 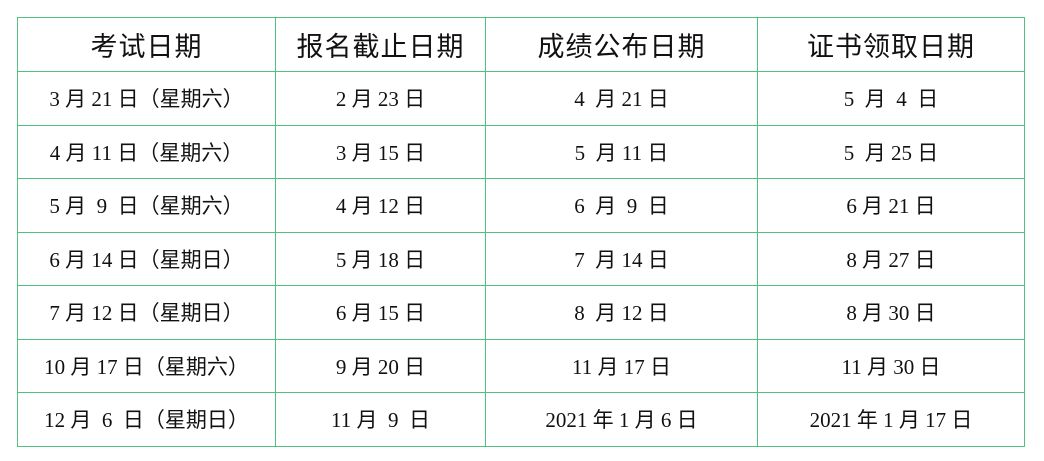 I want to click on cell-exam-date: 3 月 21 日（星期六）, so click(x=146, y=98).